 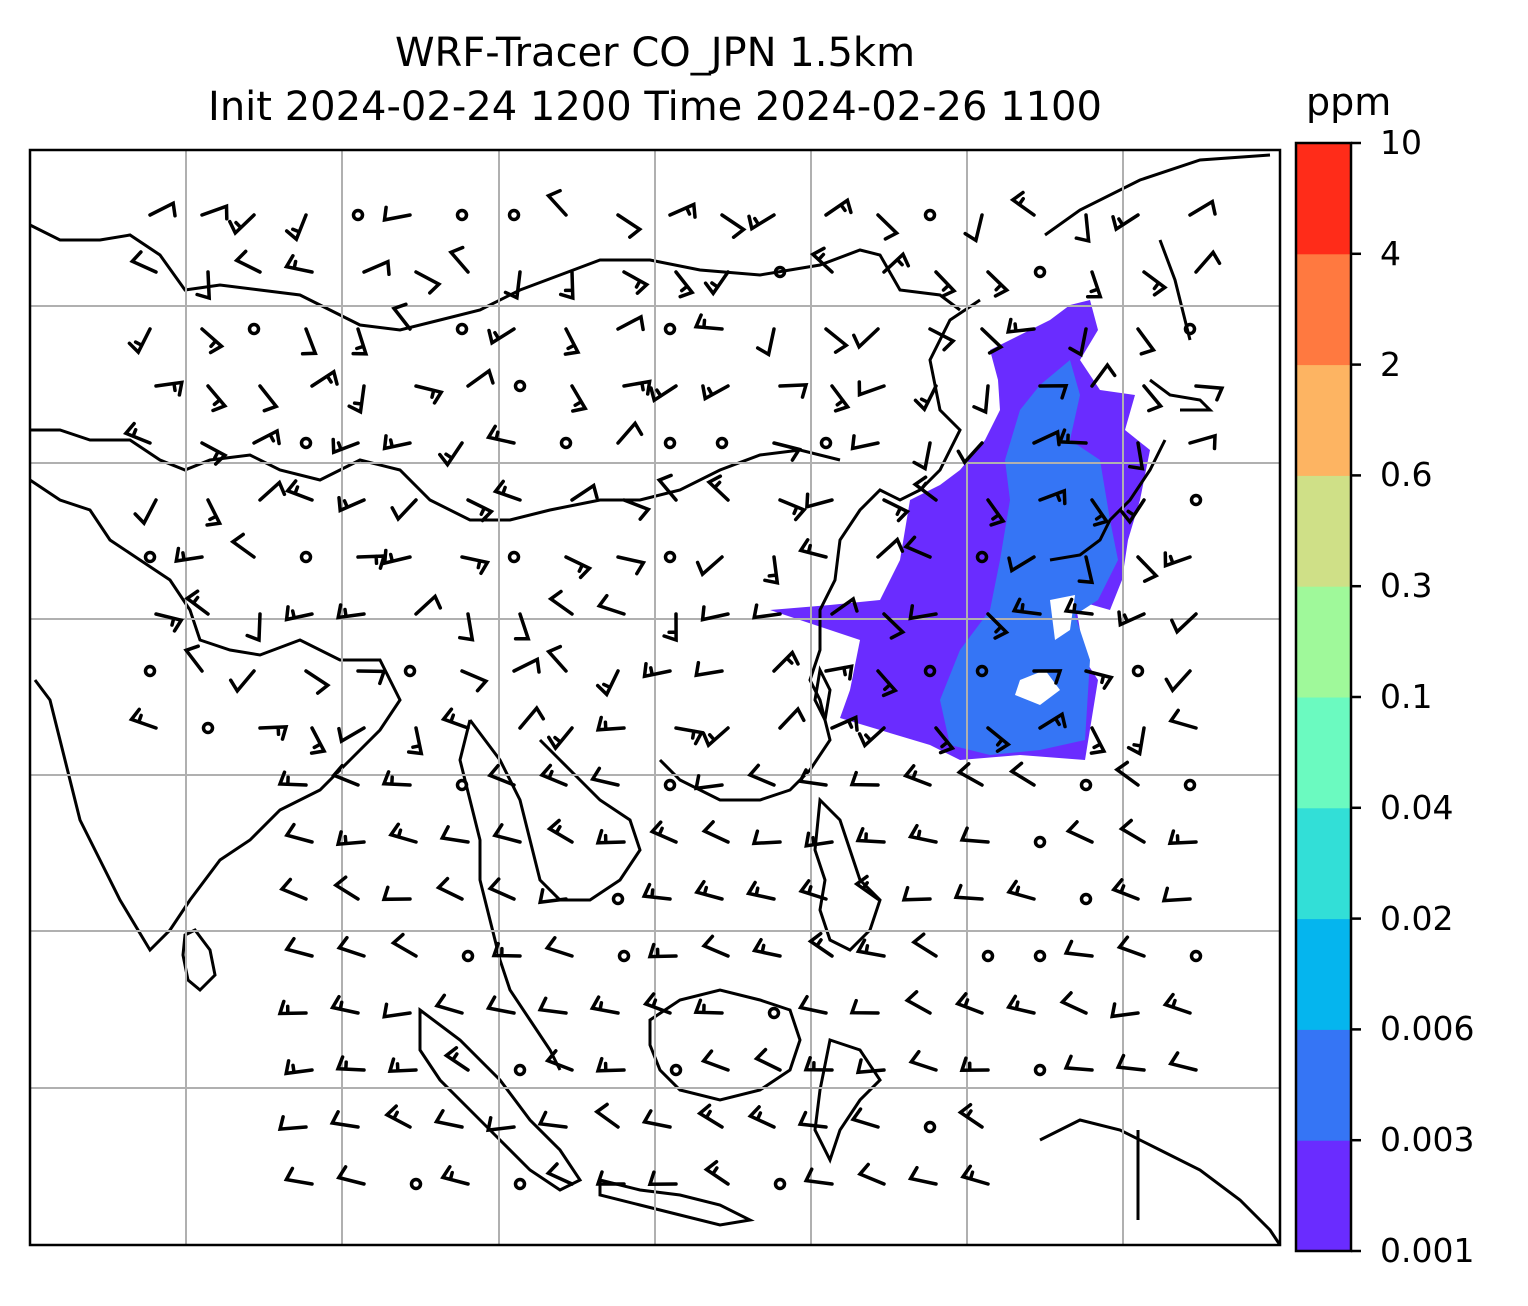 What do you see at coordinates (1157, 357) in the screenshot?
I see `coastline-japan` at bounding box center [1157, 357].